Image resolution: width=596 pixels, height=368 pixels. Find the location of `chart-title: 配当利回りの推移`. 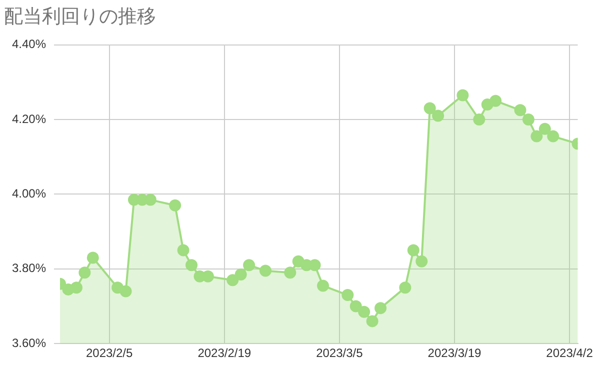

chart-title: 配当利回りの推移 is located at coordinates (80, 16).